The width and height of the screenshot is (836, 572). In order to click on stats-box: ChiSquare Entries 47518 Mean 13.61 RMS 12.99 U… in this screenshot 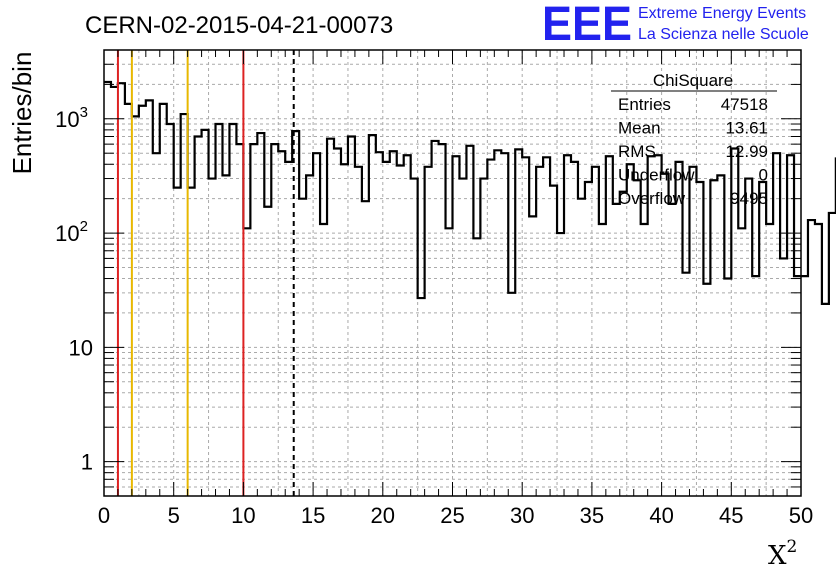, I will do `click(694, 139)`.